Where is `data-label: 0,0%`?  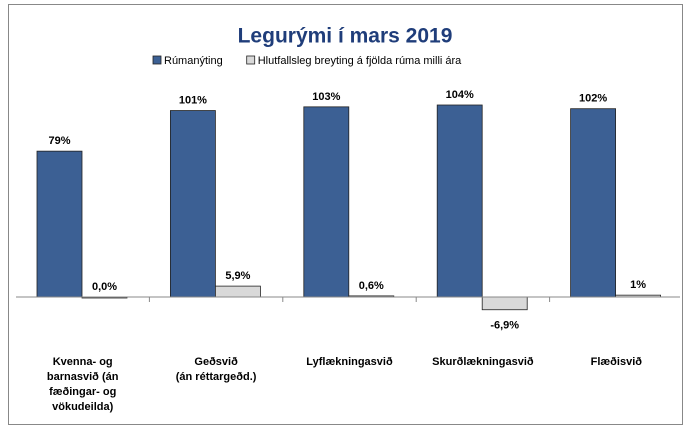 data-label: 0,0% is located at coordinates (104, 287).